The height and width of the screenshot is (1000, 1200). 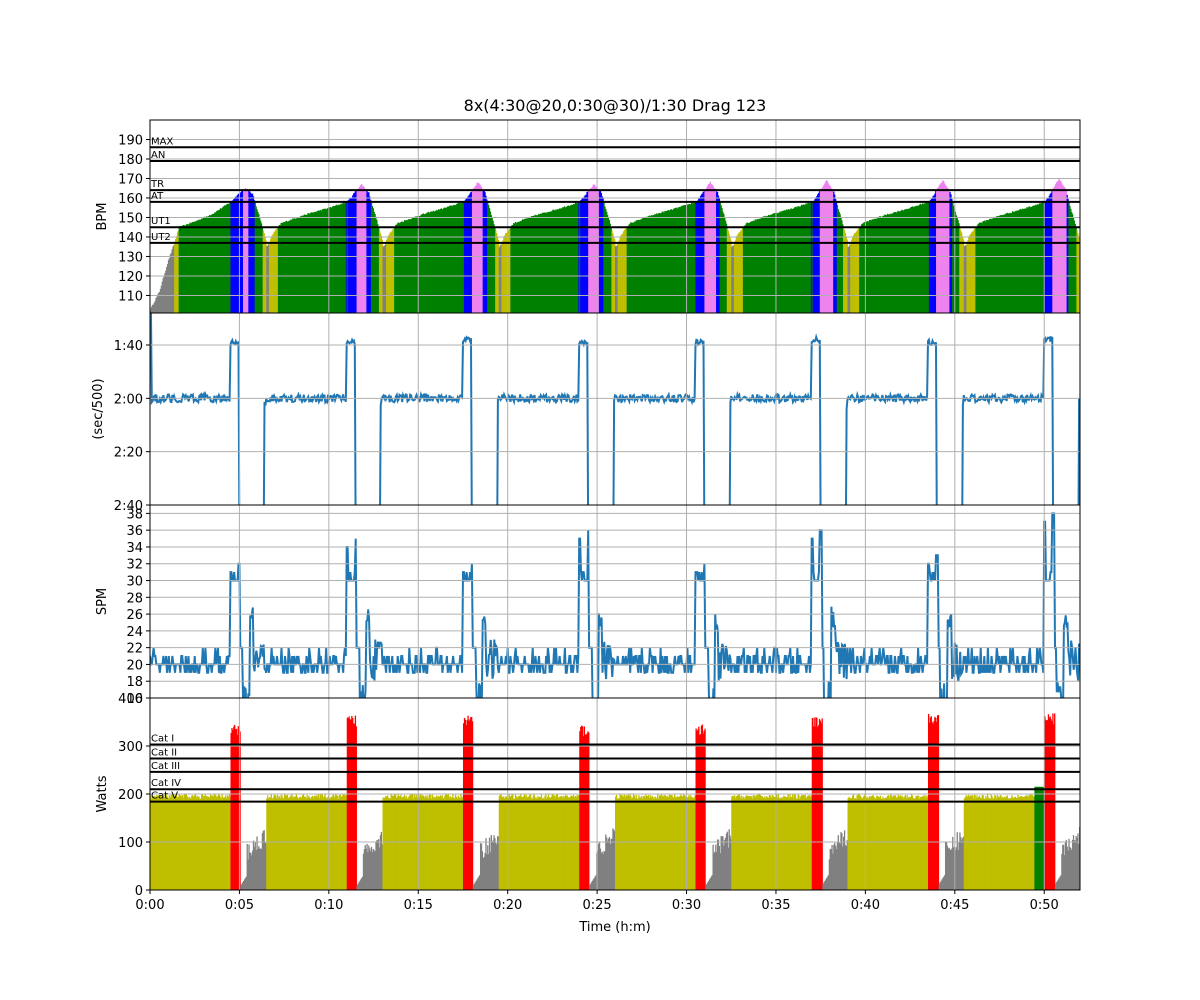 I want to click on y-tick-label: 0, so click(x=139, y=891).